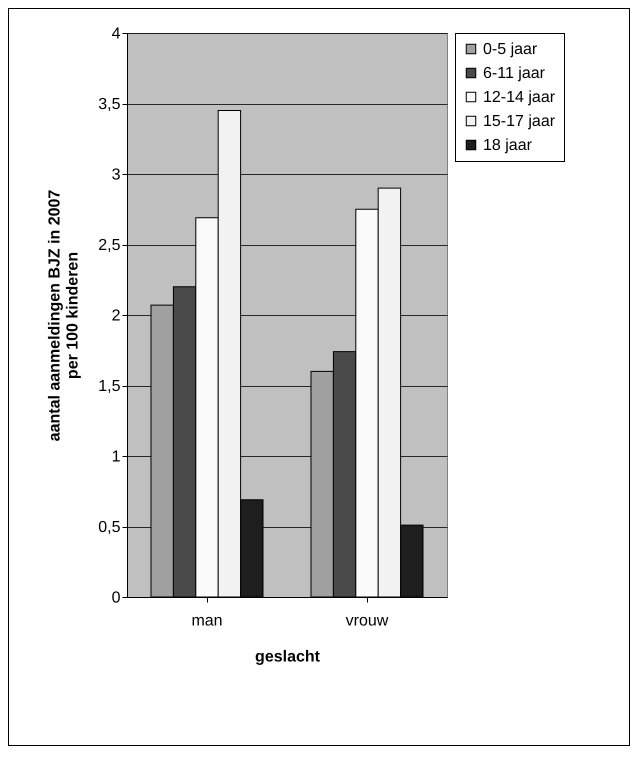  Describe the element at coordinates (116, 175) in the screenshot. I see `y-tick-label: 3` at that location.